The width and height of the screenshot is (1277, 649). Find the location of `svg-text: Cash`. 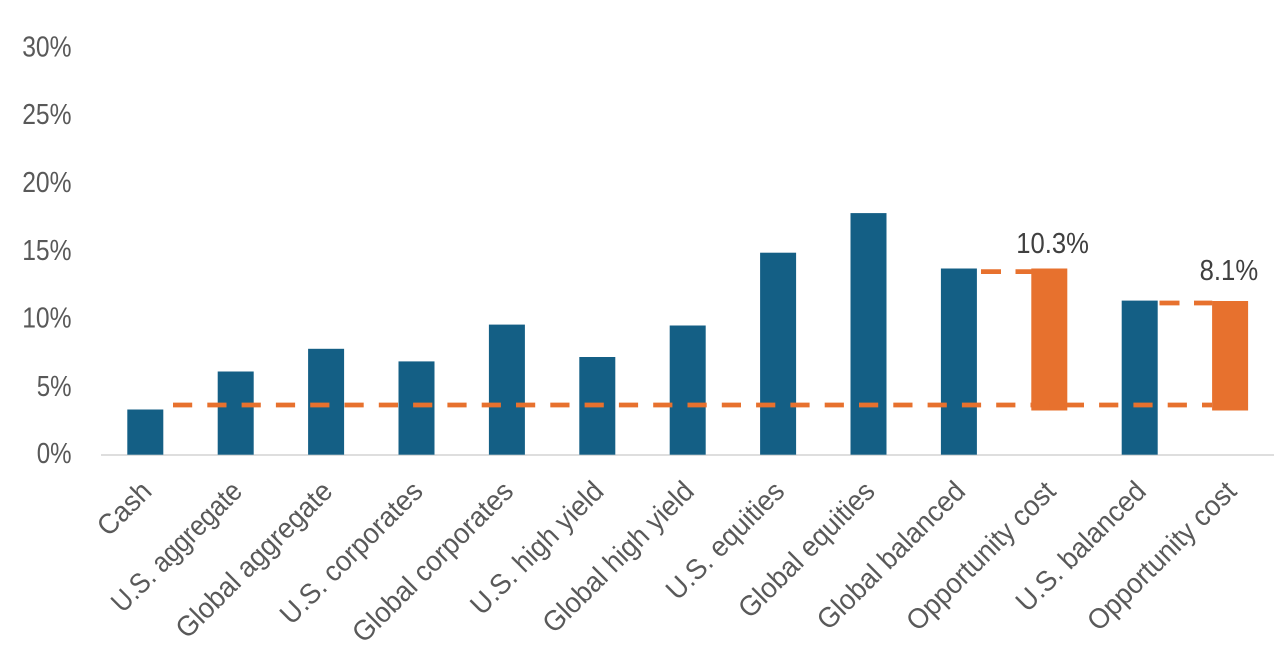

svg-text: Cash is located at coordinates (124, 508).